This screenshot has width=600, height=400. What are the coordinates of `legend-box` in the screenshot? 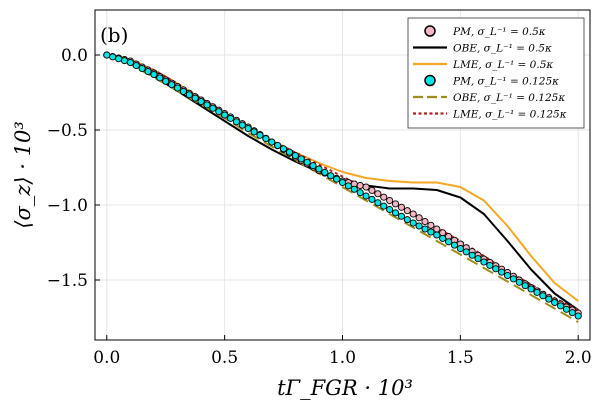 It's located at (496, 73).